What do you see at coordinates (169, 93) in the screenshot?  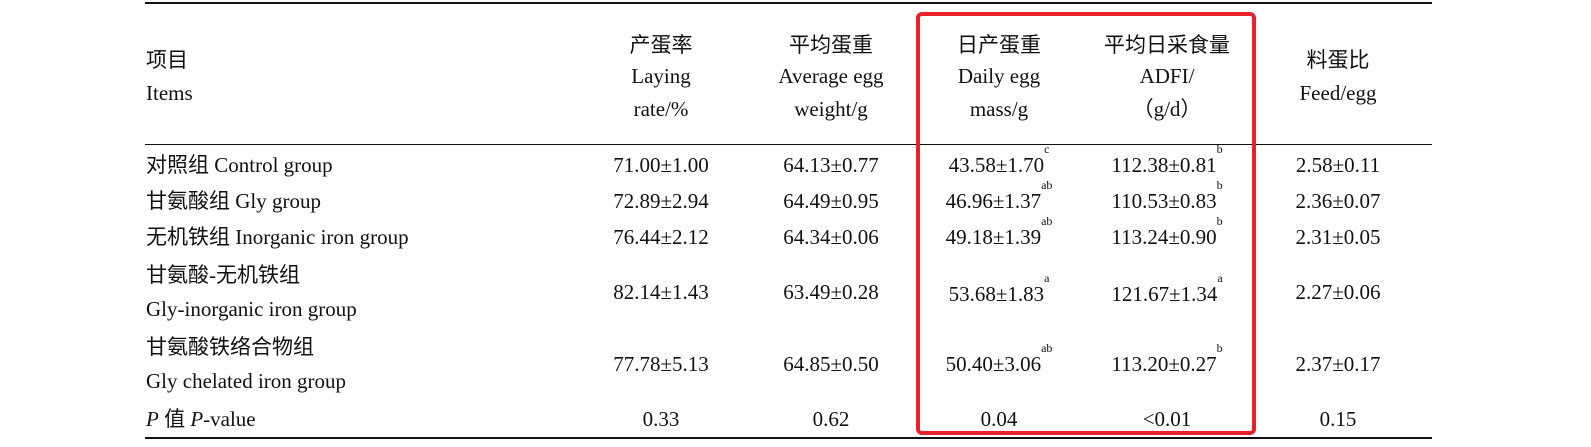 I see `header-items-en: Items` at bounding box center [169, 93].